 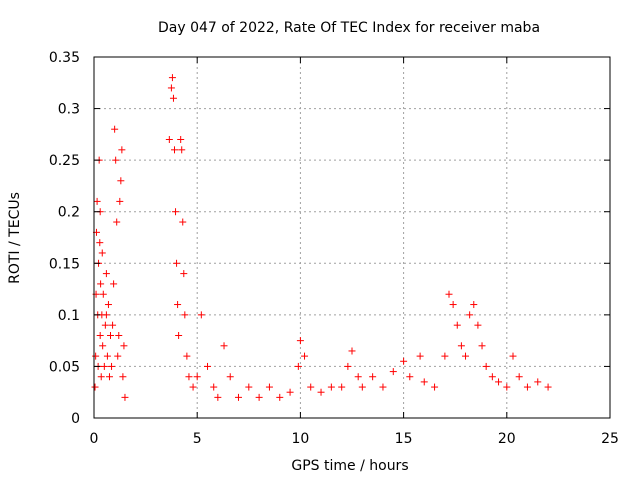 What do you see at coordinates (349, 466) in the screenshot?
I see `x-axis-label: GPS time / hours` at bounding box center [349, 466].